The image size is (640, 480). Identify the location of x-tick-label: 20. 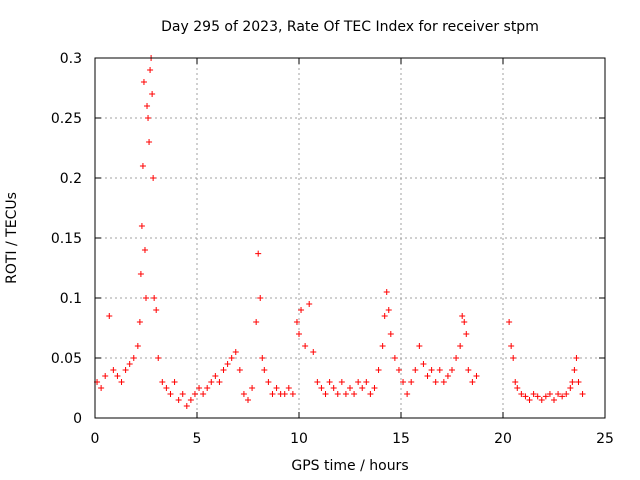
(503, 439).